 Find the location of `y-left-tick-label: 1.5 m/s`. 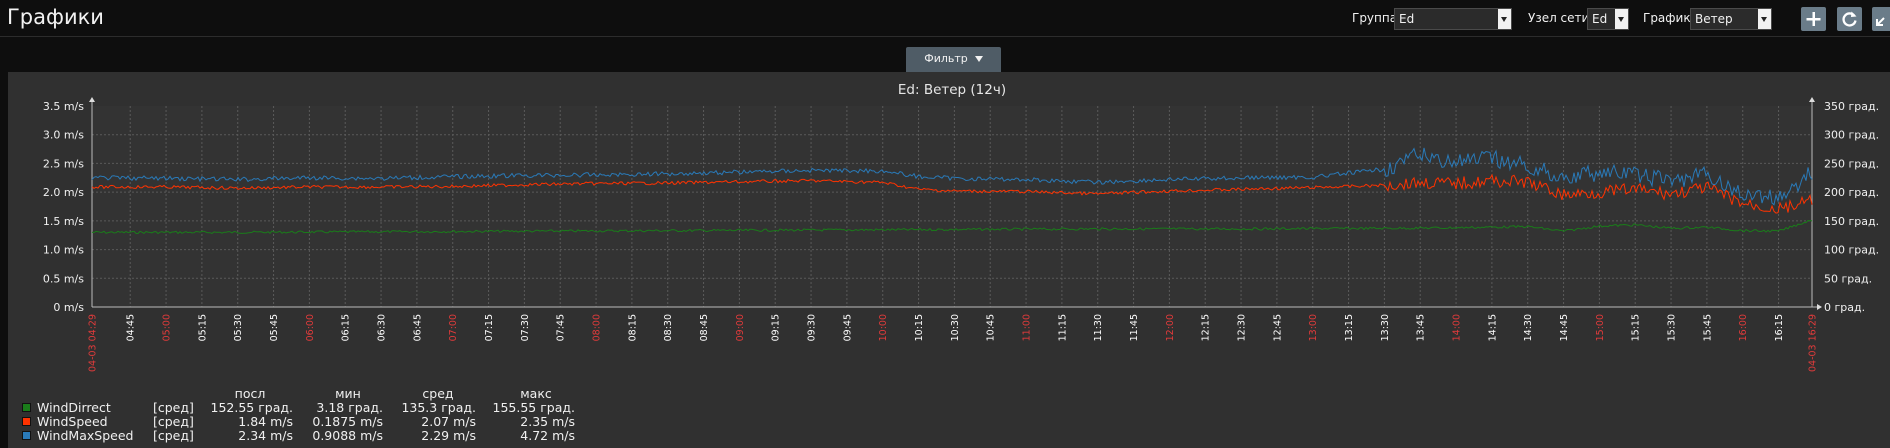

y-left-tick-label: 1.5 m/s is located at coordinates (63, 221).